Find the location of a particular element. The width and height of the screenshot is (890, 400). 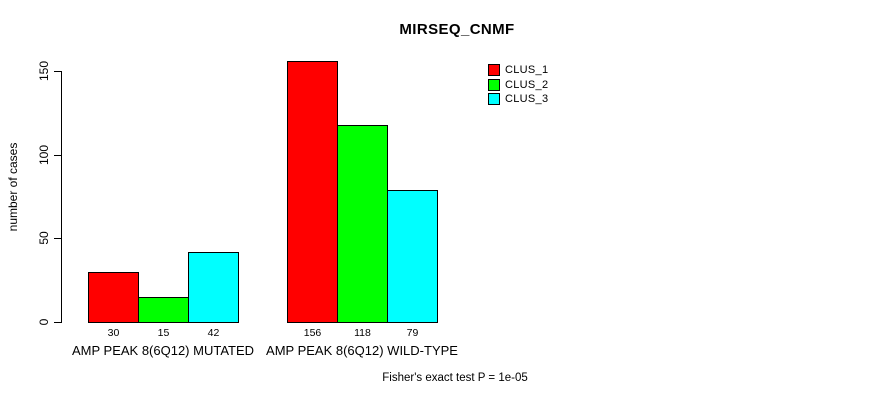

x-group-label: AMP PEAK 8(6Q12) MUTATED is located at coordinates (163, 350).